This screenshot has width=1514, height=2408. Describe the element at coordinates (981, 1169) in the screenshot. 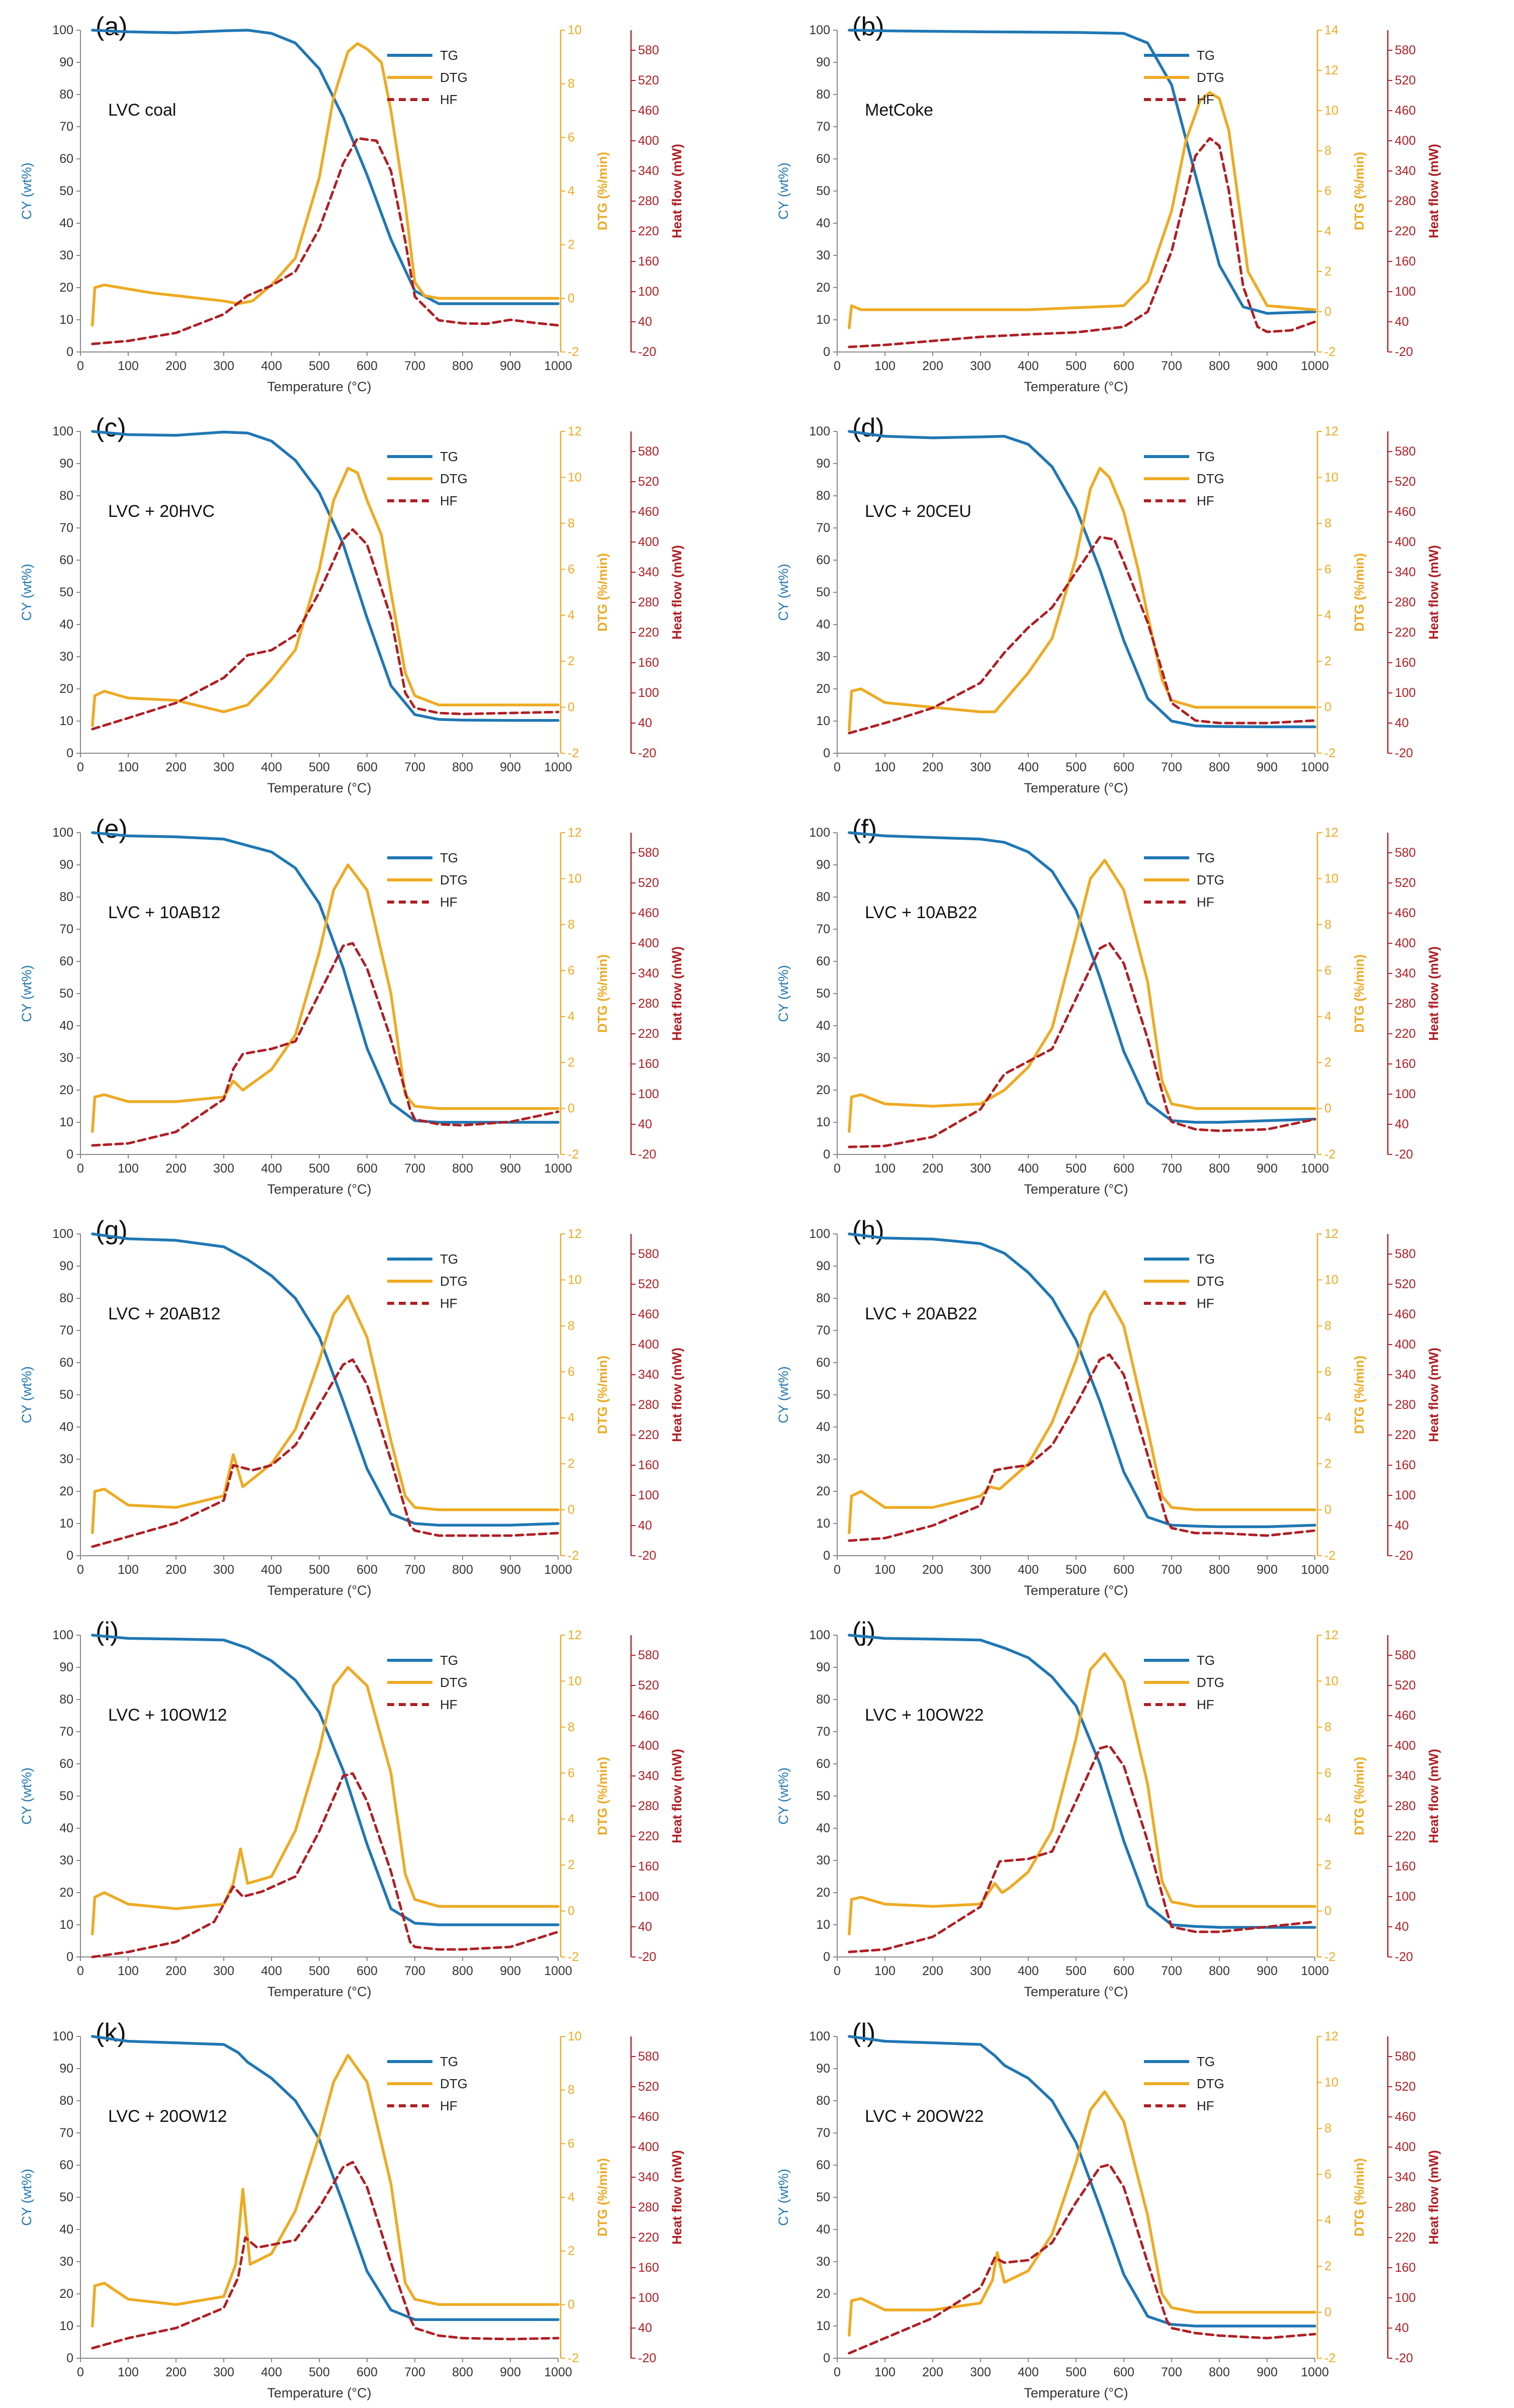

I see `x-tick-label: 300` at that location.